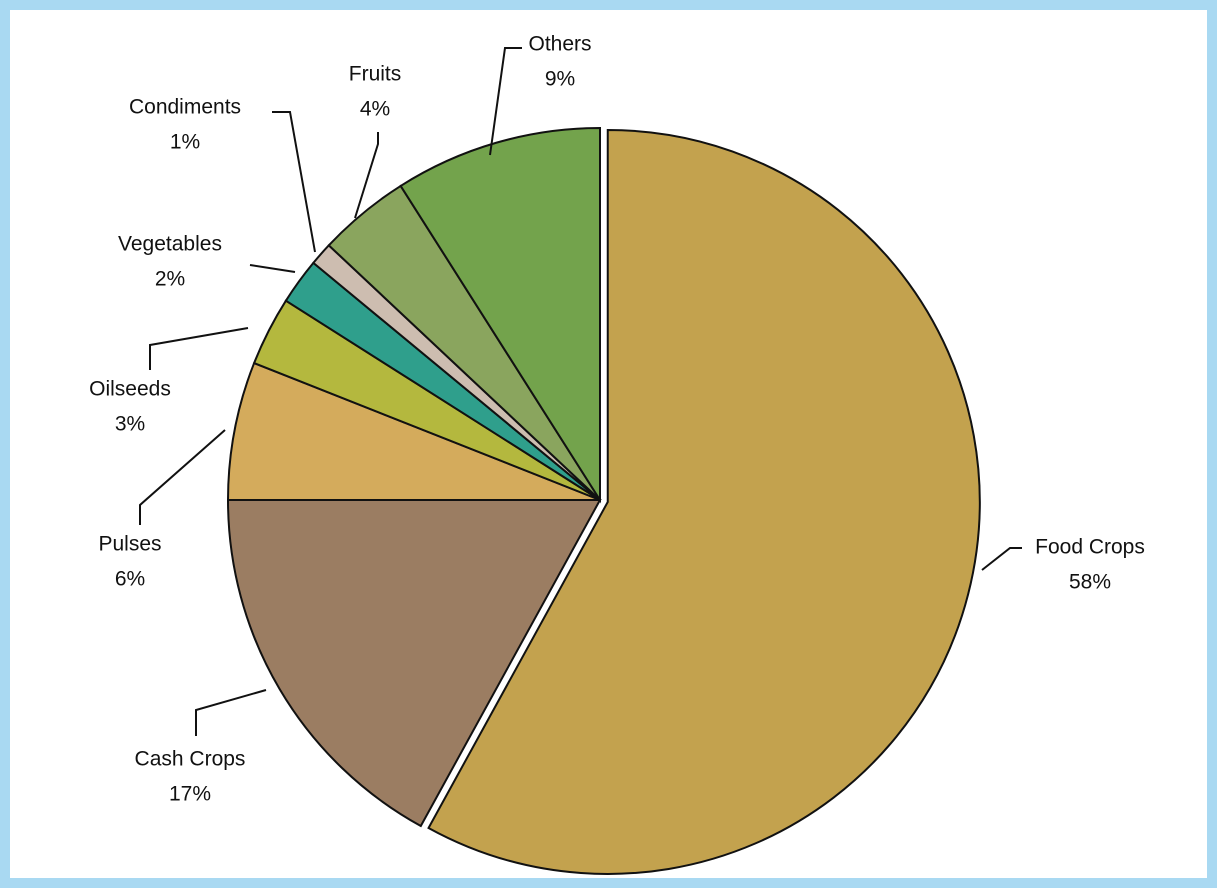 This screenshot has height=888, width=1217. Describe the element at coordinates (130, 389) in the screenshot. I see `slice-label: Oilseeds` at that location.